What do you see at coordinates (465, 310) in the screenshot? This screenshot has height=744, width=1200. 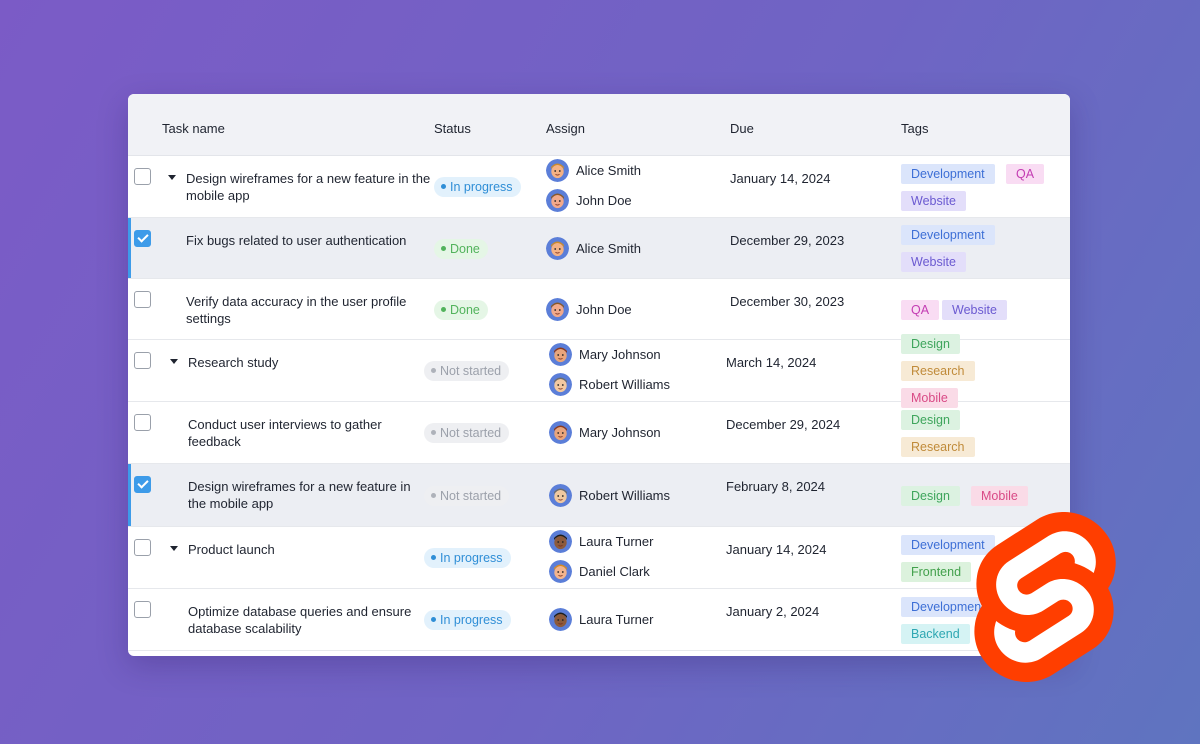 I see `status-label: Done` at bounding box center [465, 310].